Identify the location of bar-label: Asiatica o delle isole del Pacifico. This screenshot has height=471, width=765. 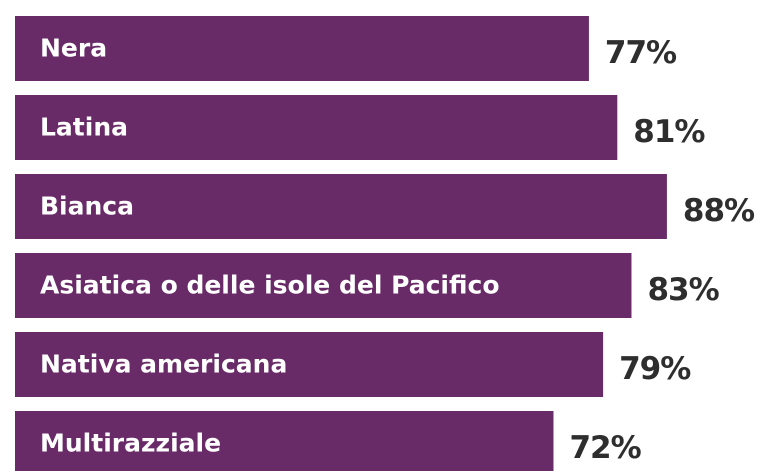
(270, 285).